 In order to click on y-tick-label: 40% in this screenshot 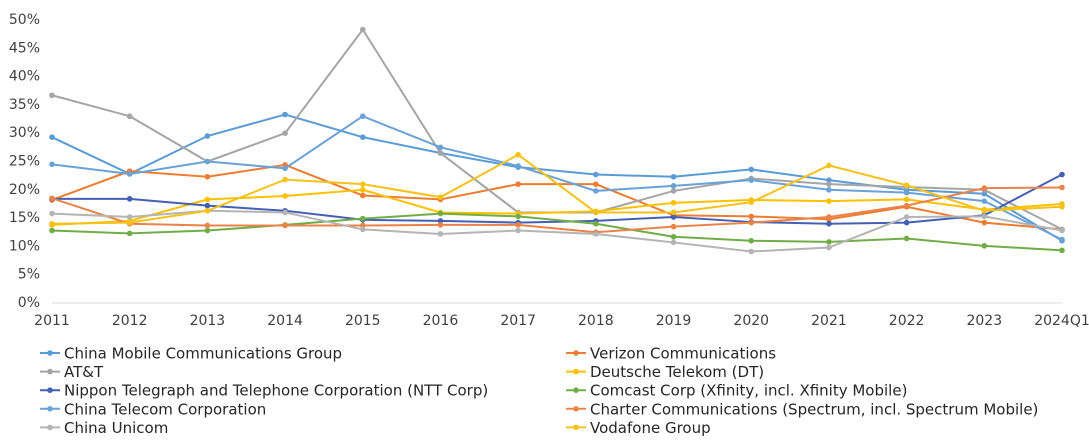, I will do `click(24, 77)`.